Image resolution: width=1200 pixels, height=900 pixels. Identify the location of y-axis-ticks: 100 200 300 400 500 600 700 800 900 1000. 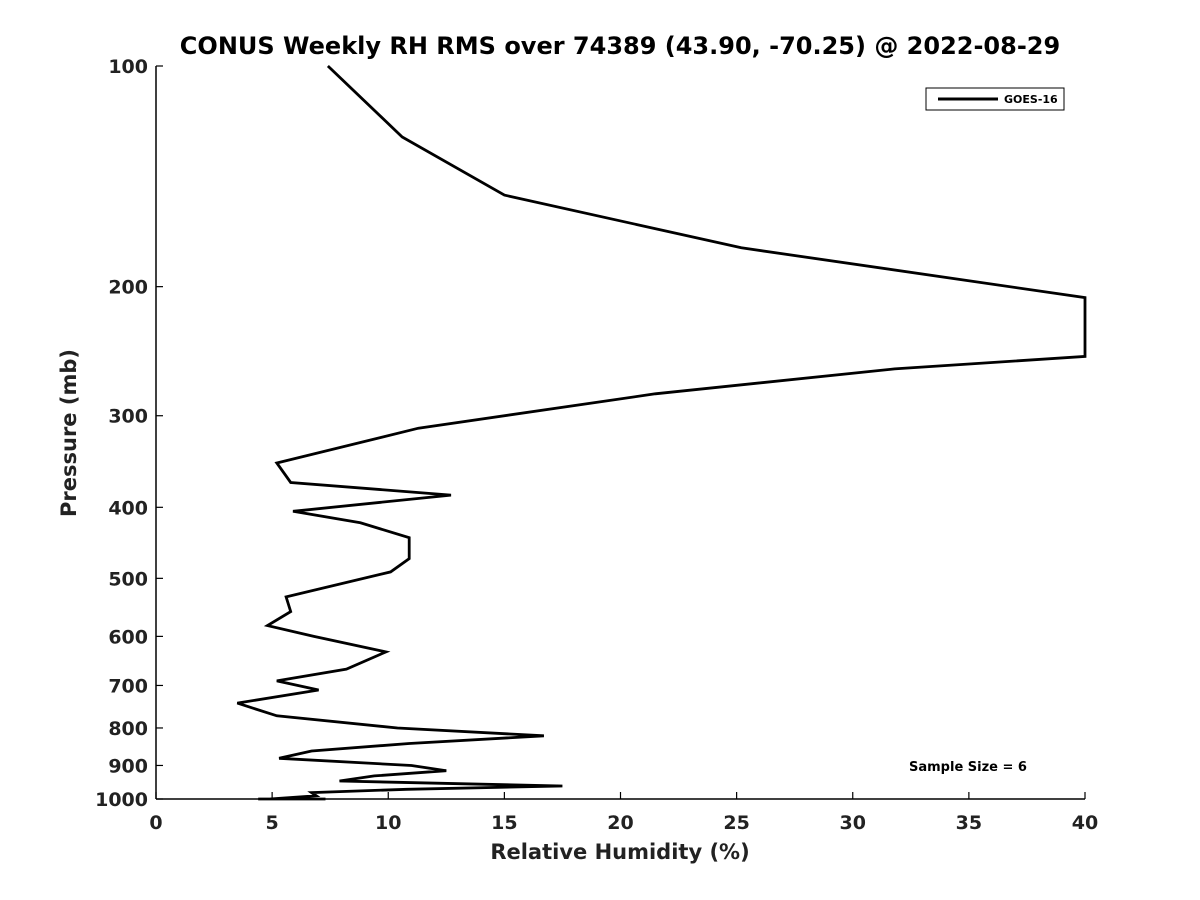
(129, 433).